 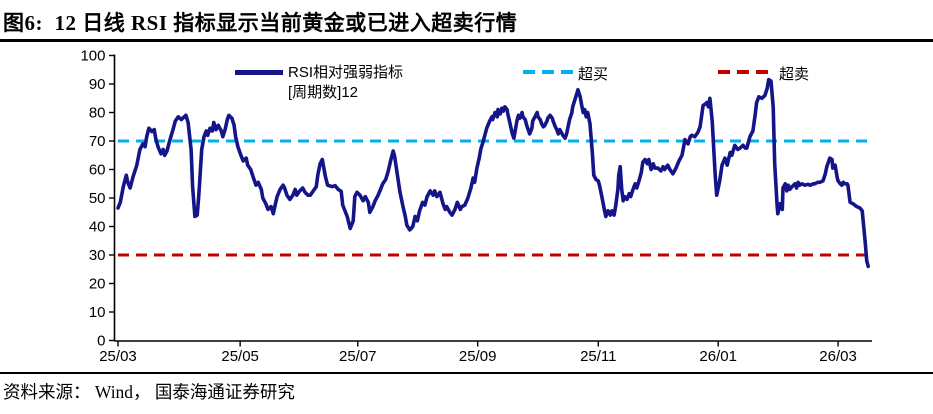 What do you see at coordinates (97, 170) in the screenshot?
I see `svg-text: 60` at bounding box center [97, 170].